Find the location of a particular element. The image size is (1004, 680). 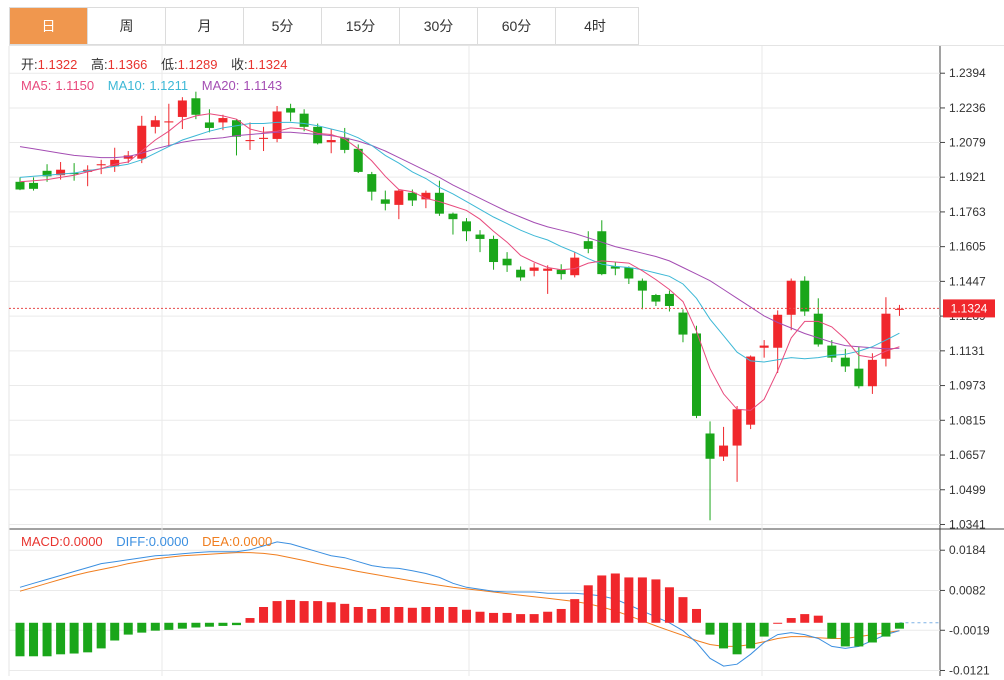

y-tick-label: 1.0815 is located at coordinates (967, 420).